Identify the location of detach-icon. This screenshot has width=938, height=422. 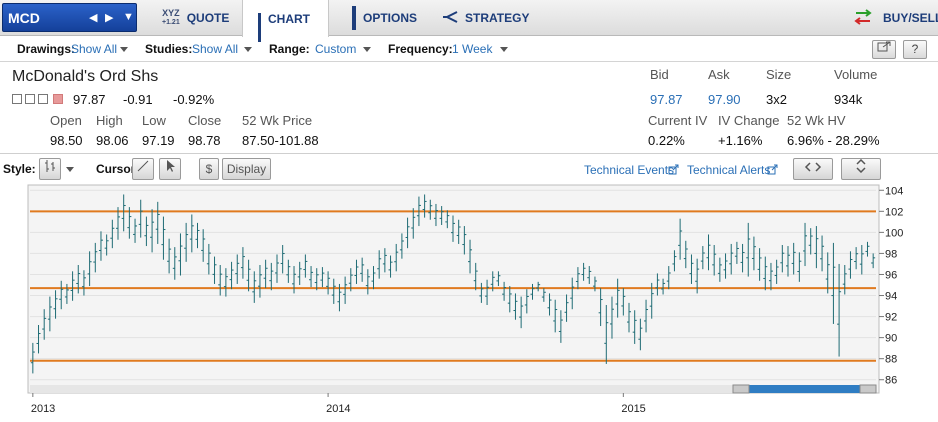
(43, 99).